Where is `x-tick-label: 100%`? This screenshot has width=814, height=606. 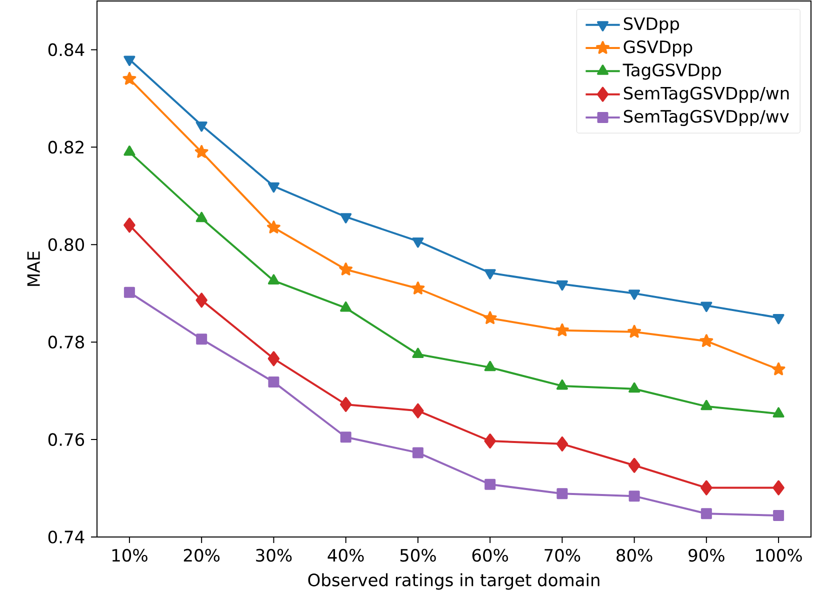
x-tick-label: 100% is located at coordinates (779, 555).